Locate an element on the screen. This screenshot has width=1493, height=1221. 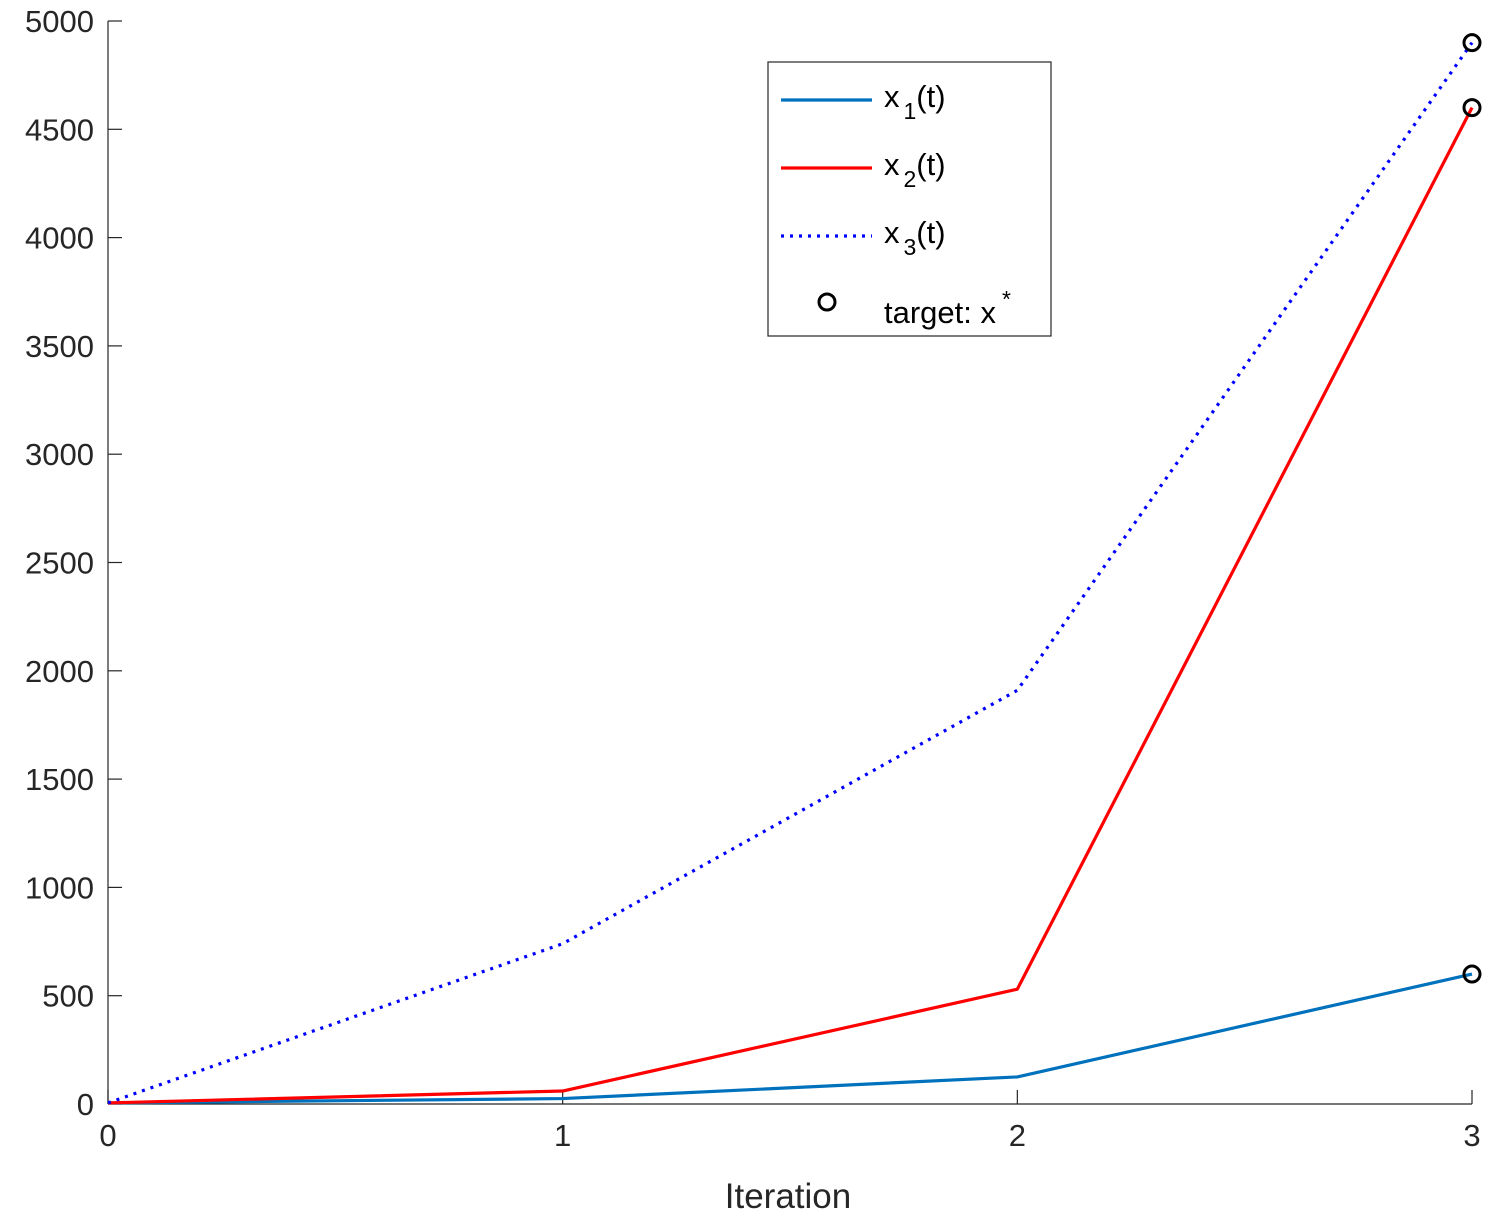
y-tick-label: 3500 is located at coordinates (59, 346).